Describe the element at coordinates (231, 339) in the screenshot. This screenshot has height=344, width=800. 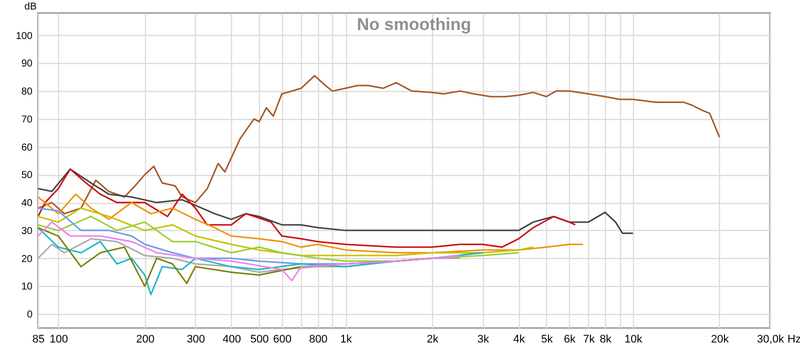
I see `x-tick-label: 400` at that location.